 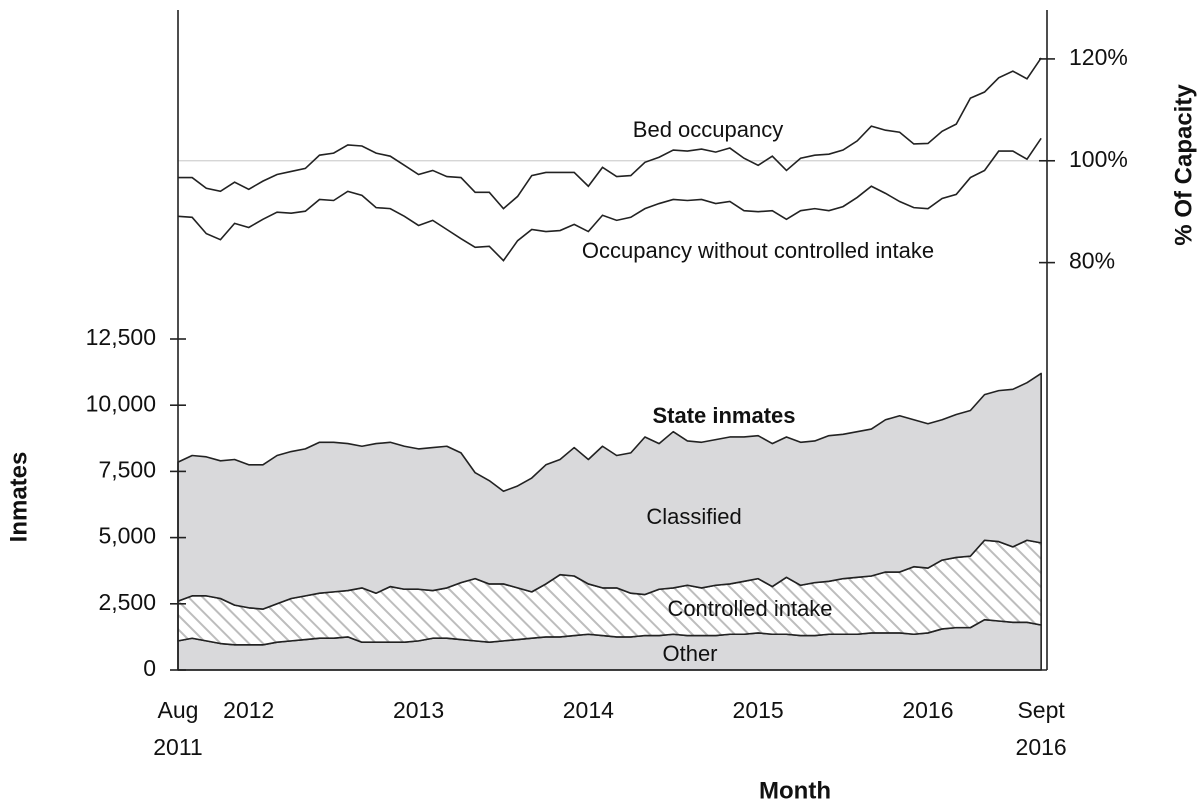 What do you see at coordinates (18, 497) in the screenshot?
I see `y-axis-title: Inmates` at bounding box center [18, 497].